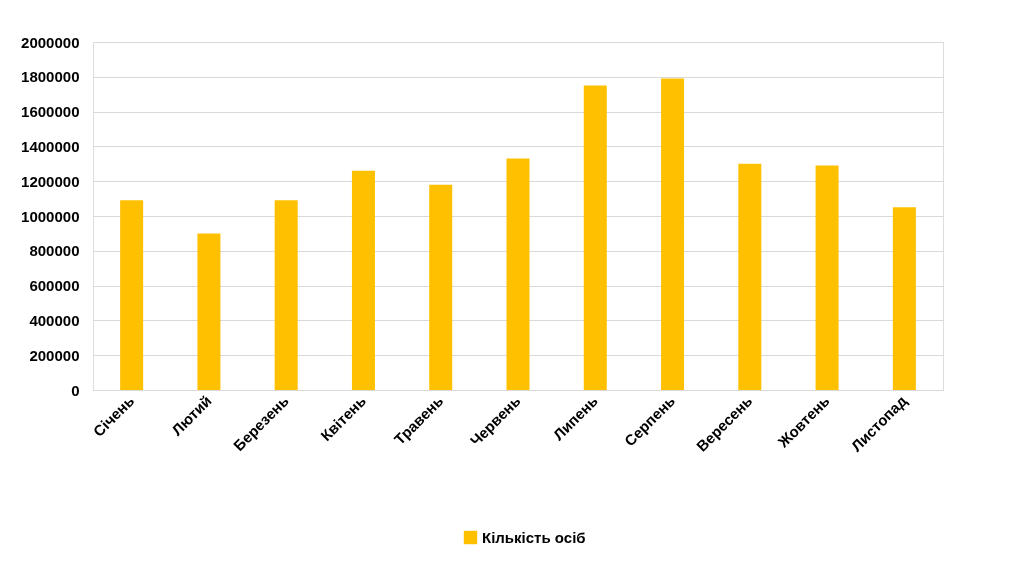  Describe the element at coordinates (534, 537) in the screenshot. I see `legend-label: Кількість осіб` at that location.